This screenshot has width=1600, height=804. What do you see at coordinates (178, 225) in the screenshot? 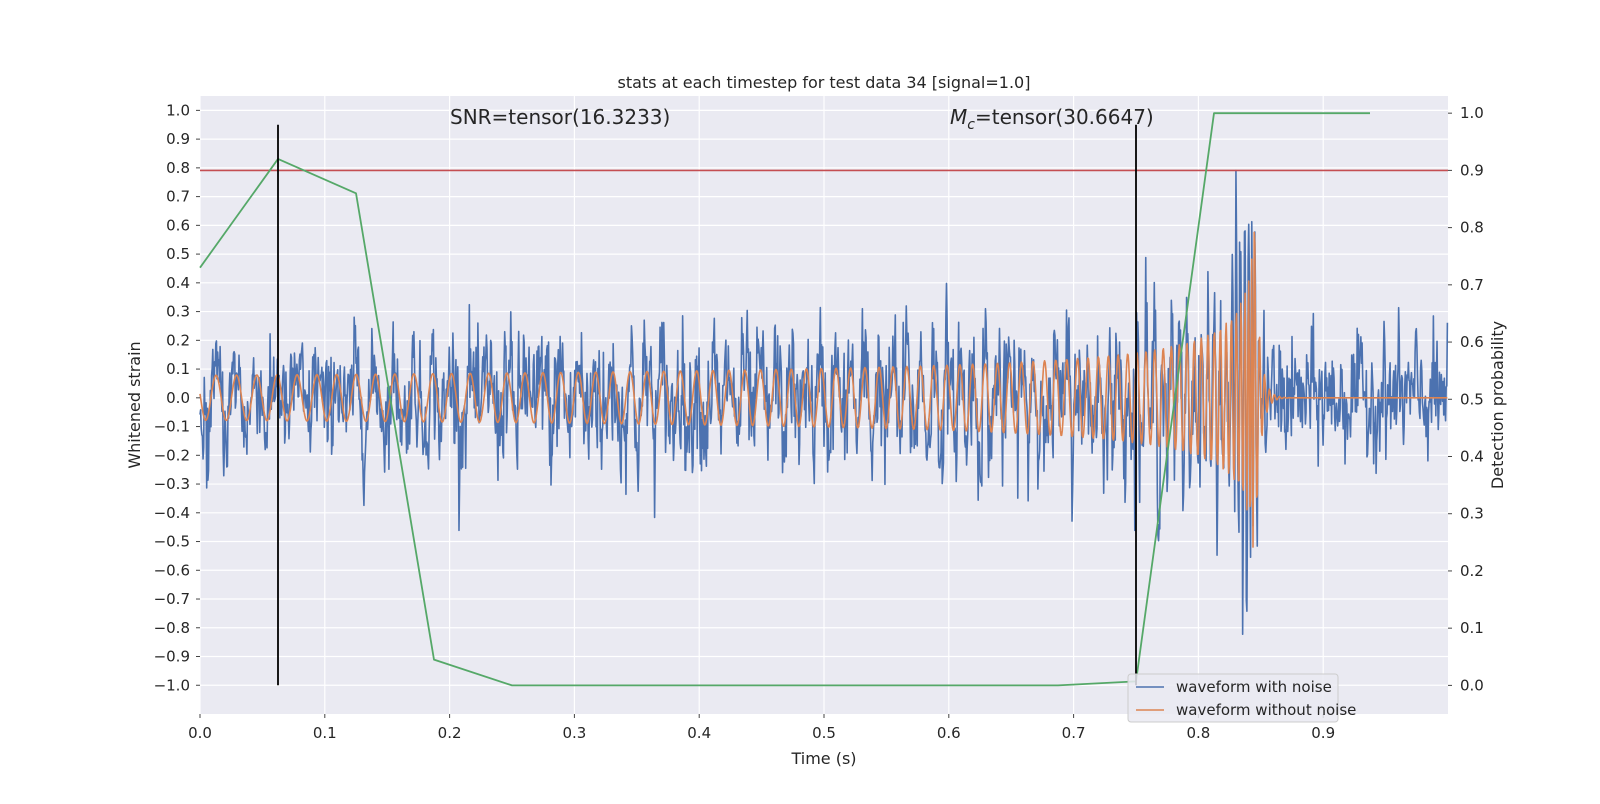
I see `y-tick-label-4: 0.6` at bounding box center [178, 225].